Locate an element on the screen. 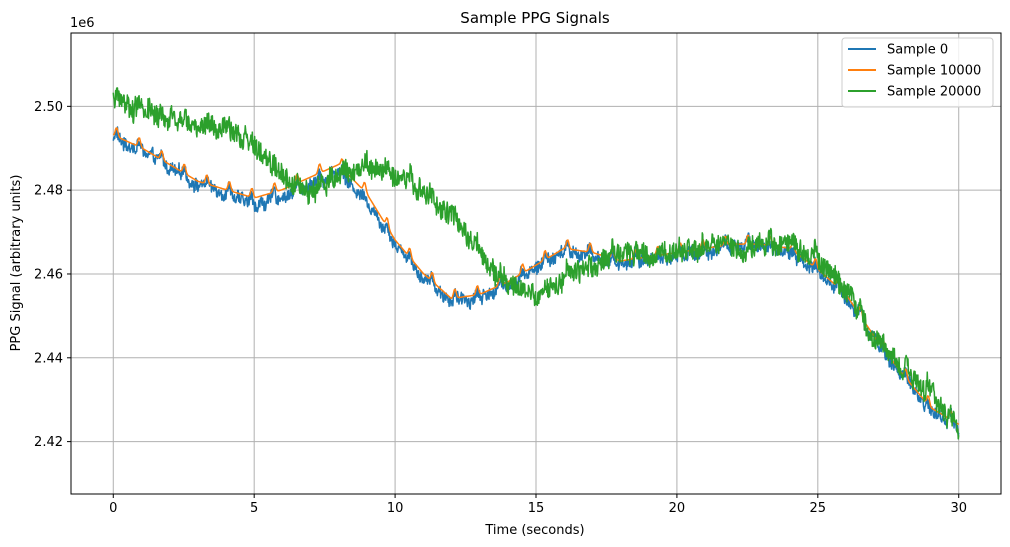 The image size is (1010, 547). x-tick-label: 10 is located at coordinates (395, 508).